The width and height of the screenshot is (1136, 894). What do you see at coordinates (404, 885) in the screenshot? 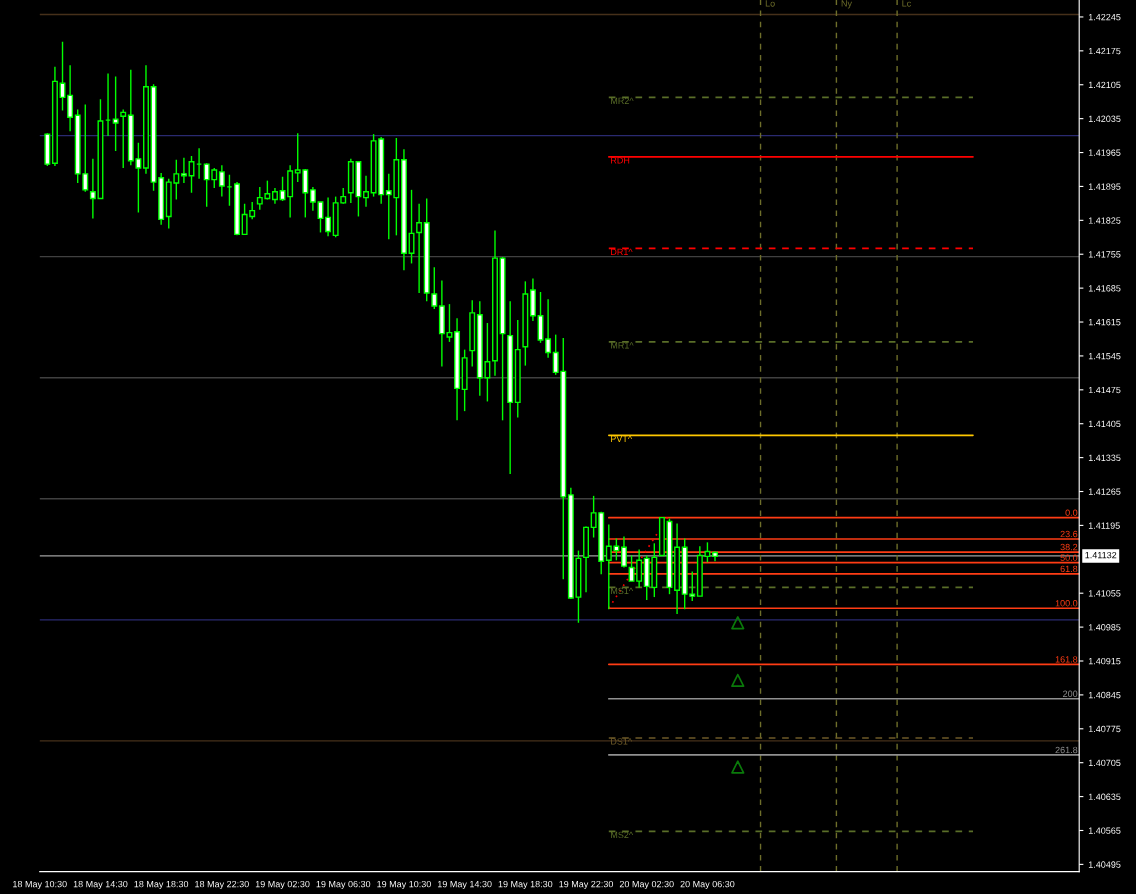
I see `x-tick-label: 19 May 10:30` at bounding box center [404, 885].